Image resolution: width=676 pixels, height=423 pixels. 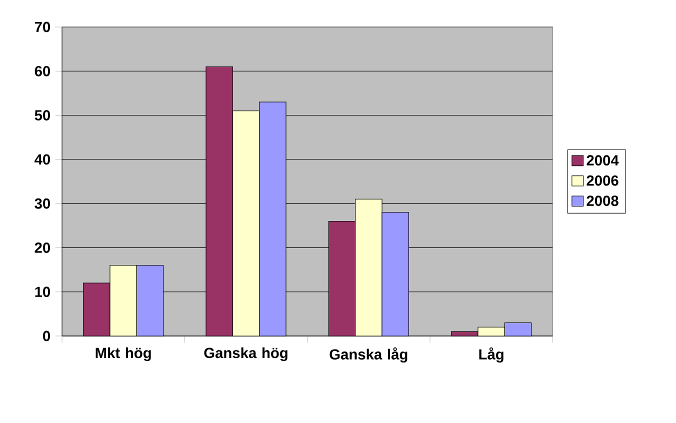 I want to click on y-tick-label: 30, so click(x=42, y=203).